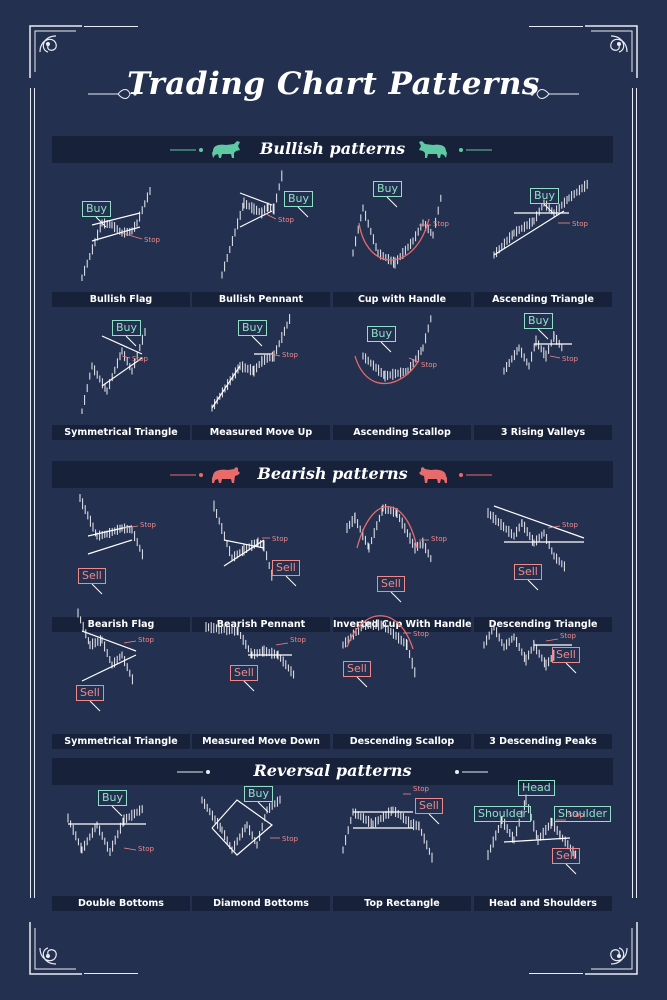 The width and height of the screenshot is (667, 1000). What do you see at coordinates (186, 475) in the screenshot?
I see `band-ornament-left` at bounding box center [186, 475].